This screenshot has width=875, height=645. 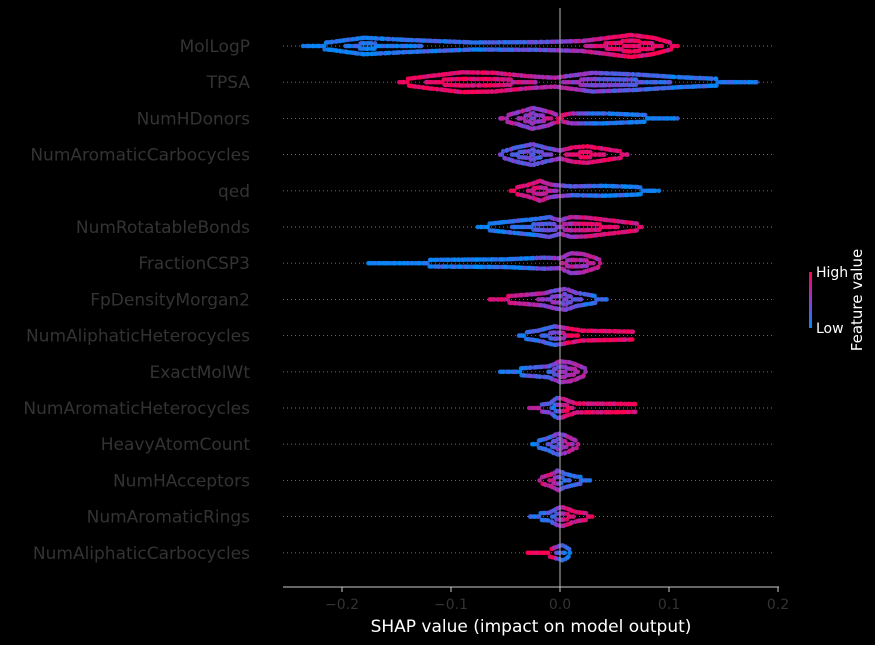 What do you see at coordinates (857, 300) in the screenshot?
I see `colorbar-title: Feature value` at bounding box center [857, 300].